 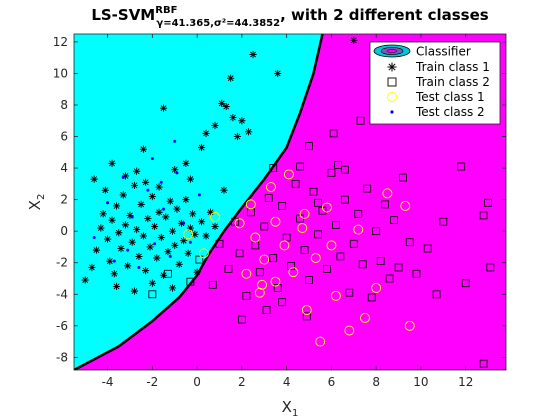 What do you see at coordinates (392, 51) in the screenshot?
I see `legend-classifier-icon-core` at bounding box center [392, 51].